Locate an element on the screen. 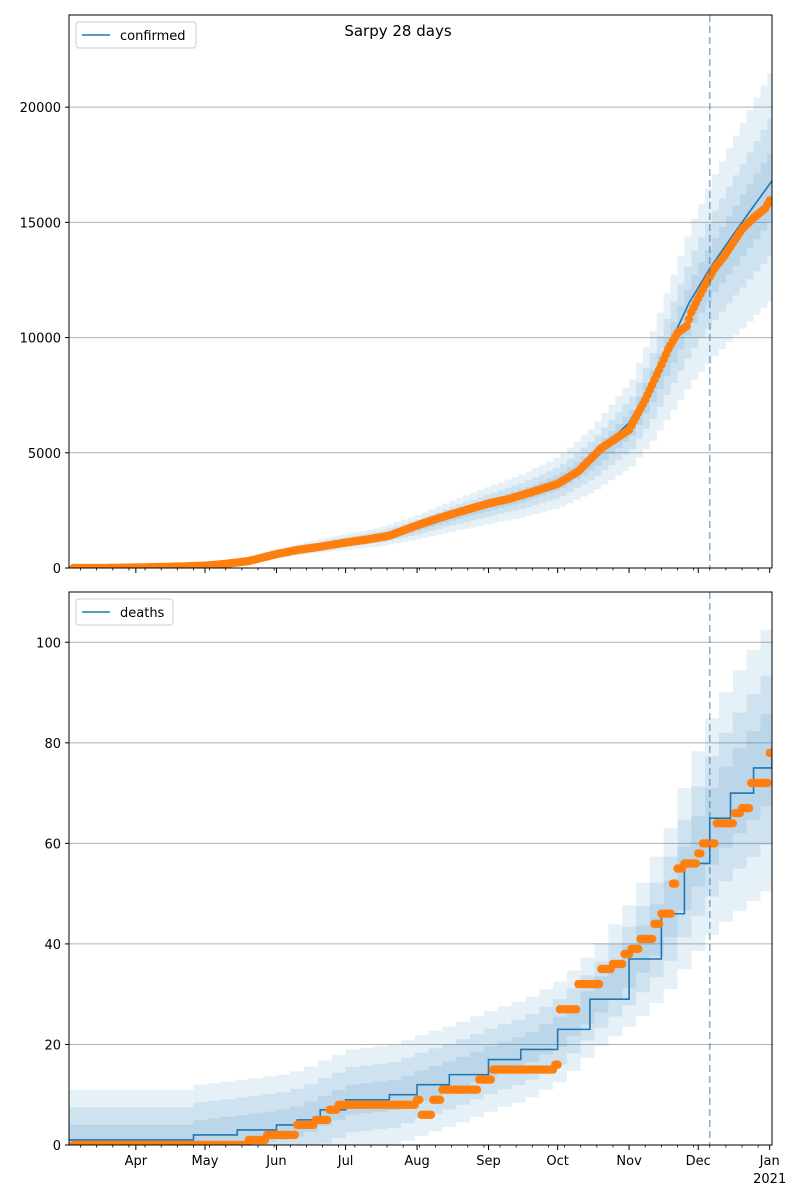 The image size is (800, 1200). x-tick-label: May is located at coordinates (205, 1161).